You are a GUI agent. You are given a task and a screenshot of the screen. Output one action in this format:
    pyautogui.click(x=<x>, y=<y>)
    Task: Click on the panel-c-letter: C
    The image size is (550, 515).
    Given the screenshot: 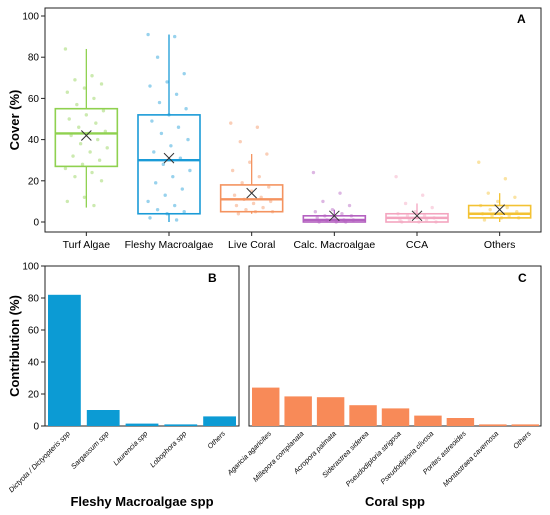 What is the action you would take?
    pyautogui.click(x=522, y=278)
    